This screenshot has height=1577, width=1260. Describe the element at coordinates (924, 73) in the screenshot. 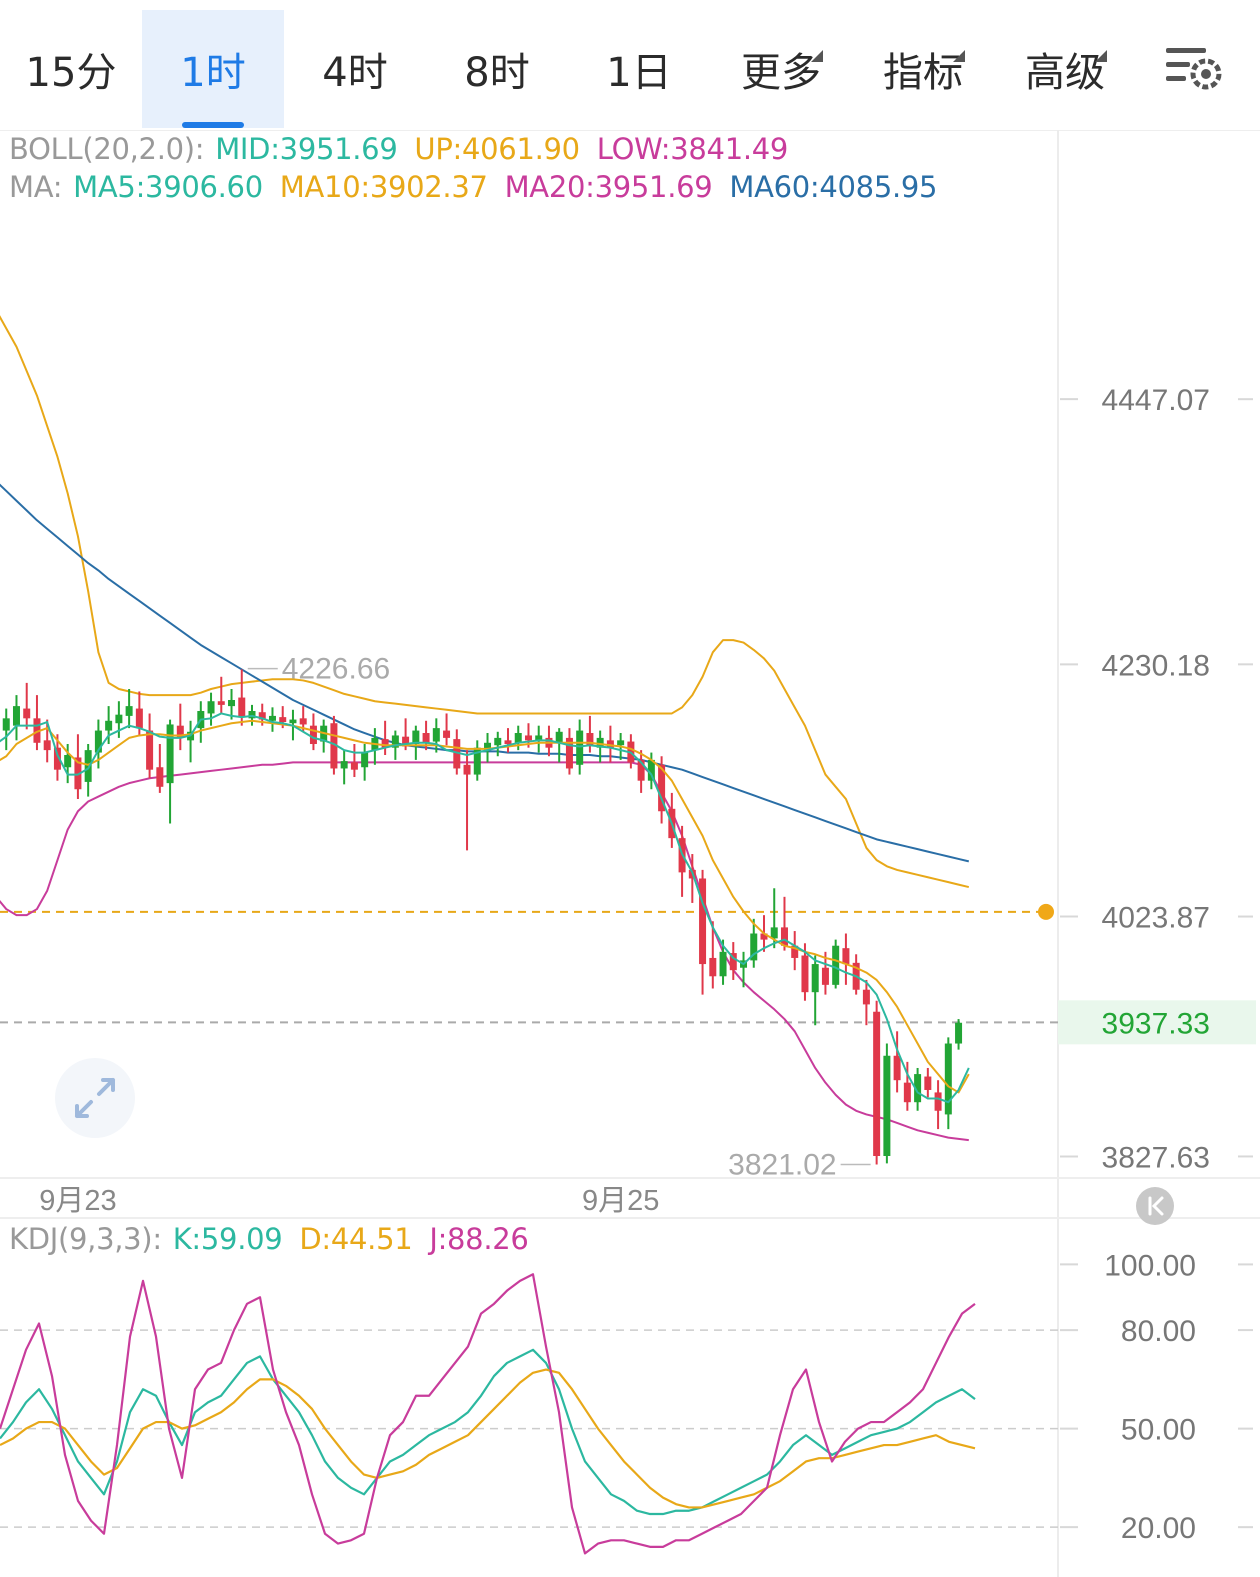

I see `tab-label: 指标` at that location.